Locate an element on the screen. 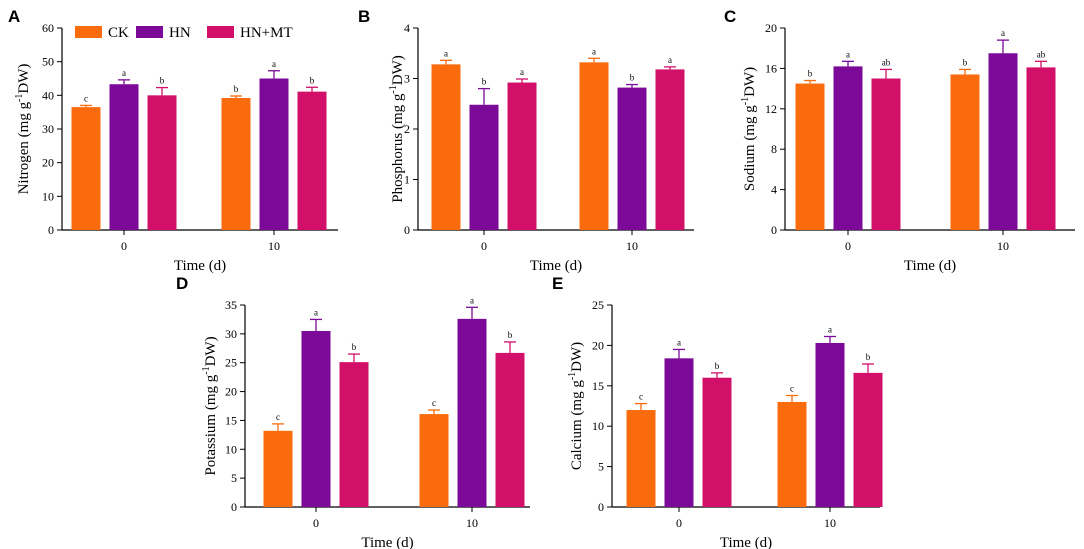 The height and width of the screenshot is (549, 1084). y-tick-label: 10 is located at coordinates (48, 196).